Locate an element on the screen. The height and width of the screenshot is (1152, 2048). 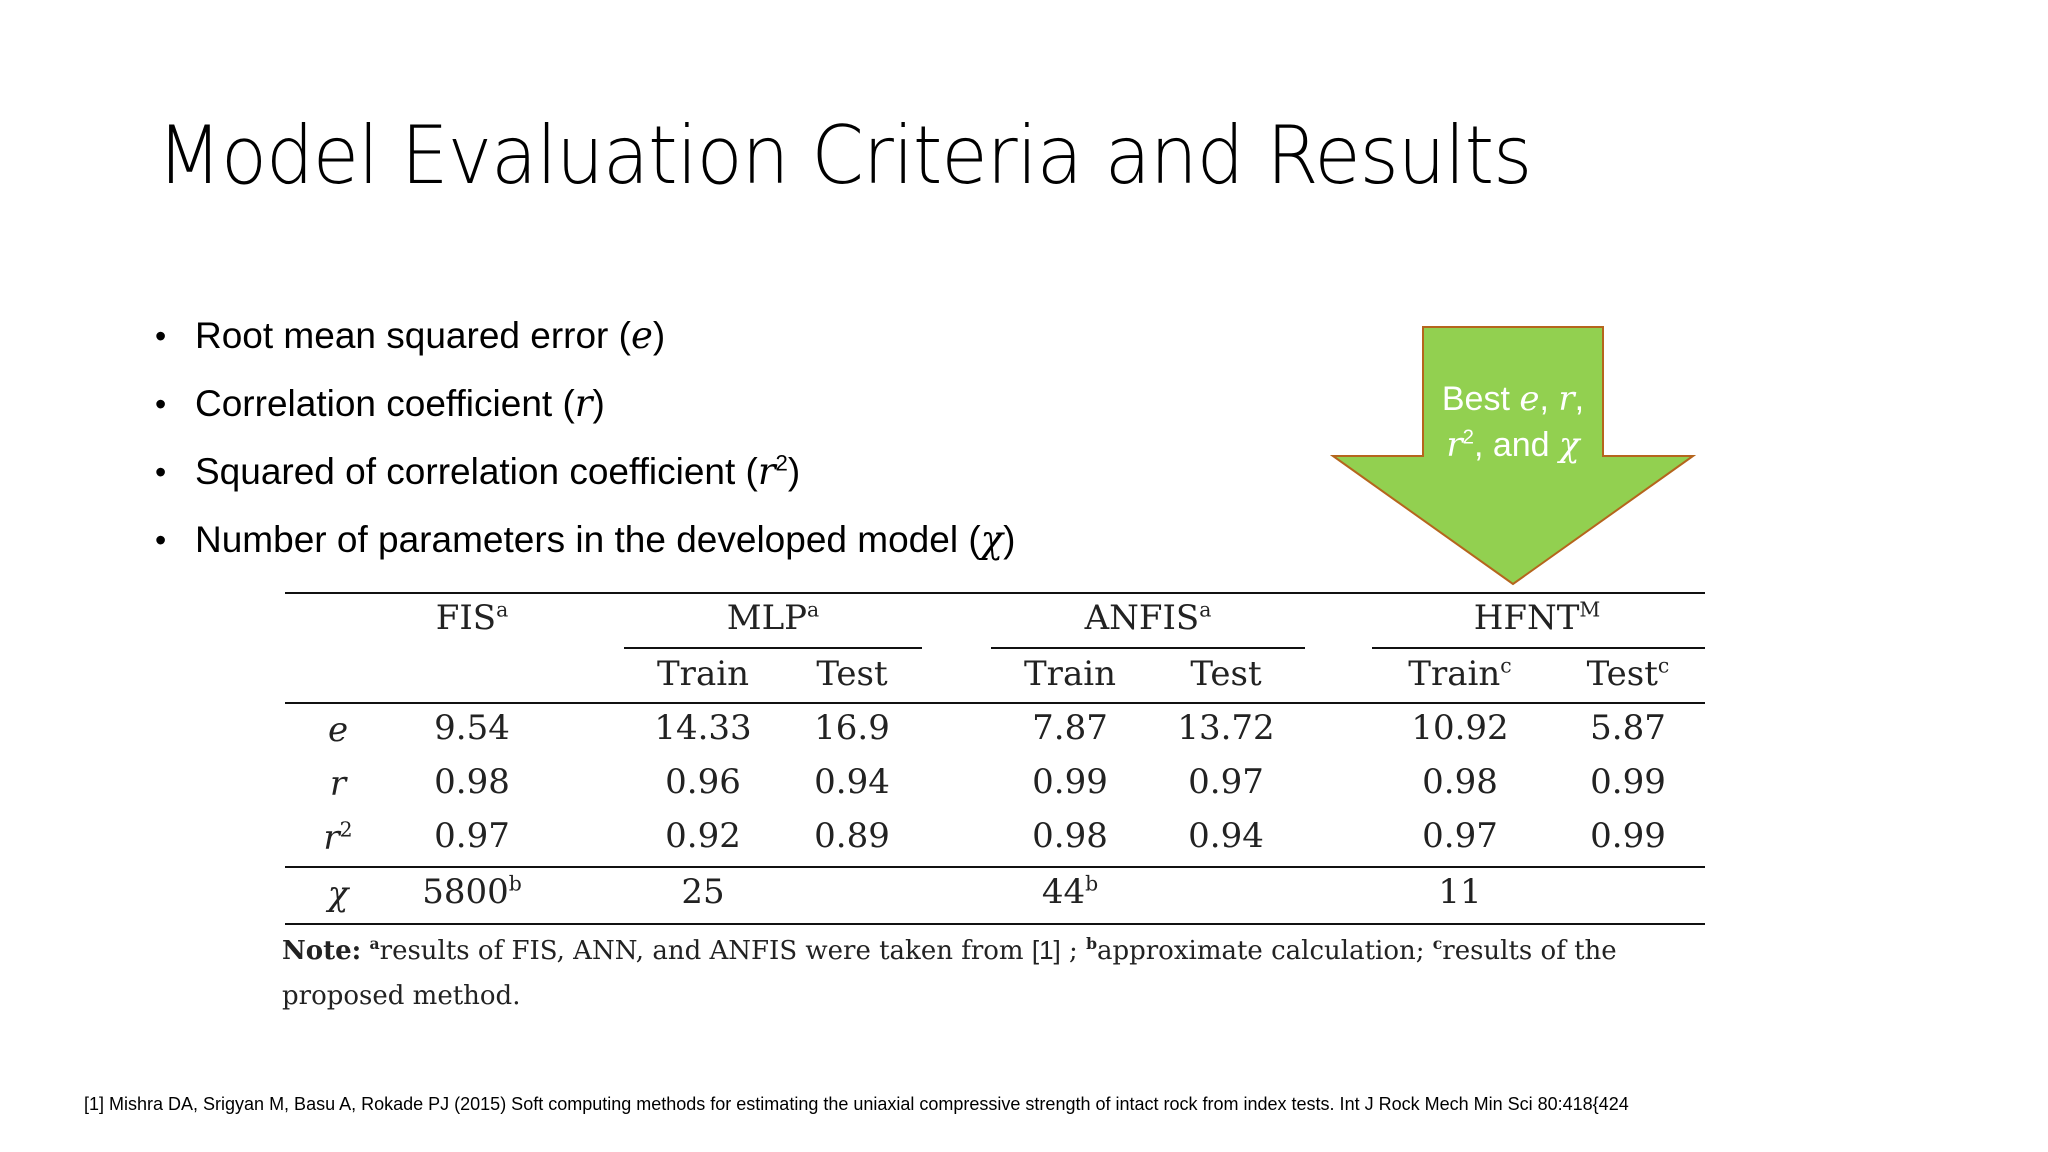
header-fis: FISa is located at coordinates (472, 618).